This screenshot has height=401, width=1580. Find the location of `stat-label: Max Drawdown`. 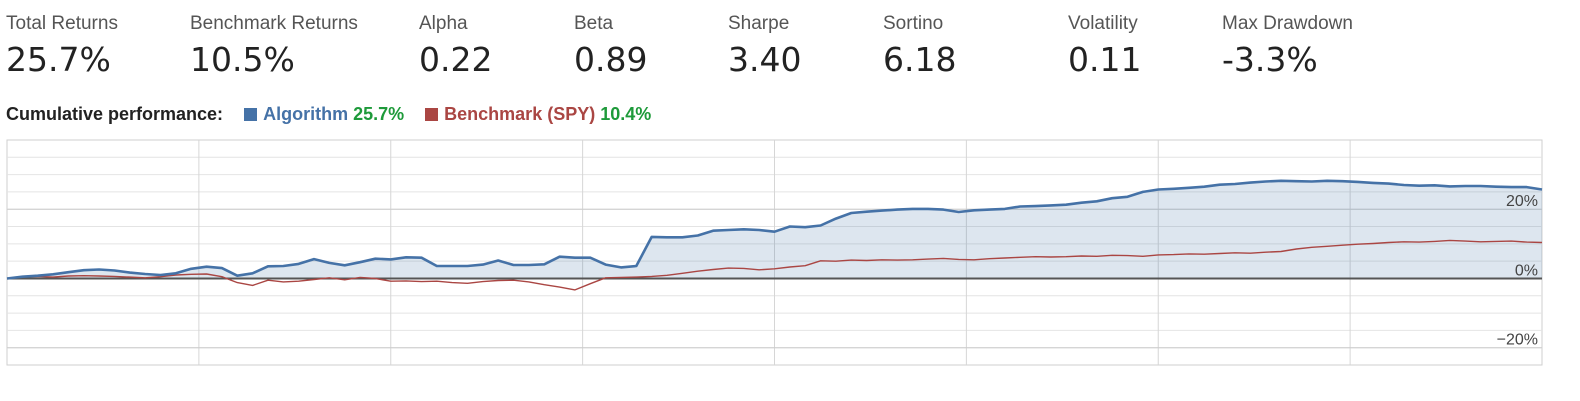

stat-label: Max Drawdown is located at coordinates (1287, 23).